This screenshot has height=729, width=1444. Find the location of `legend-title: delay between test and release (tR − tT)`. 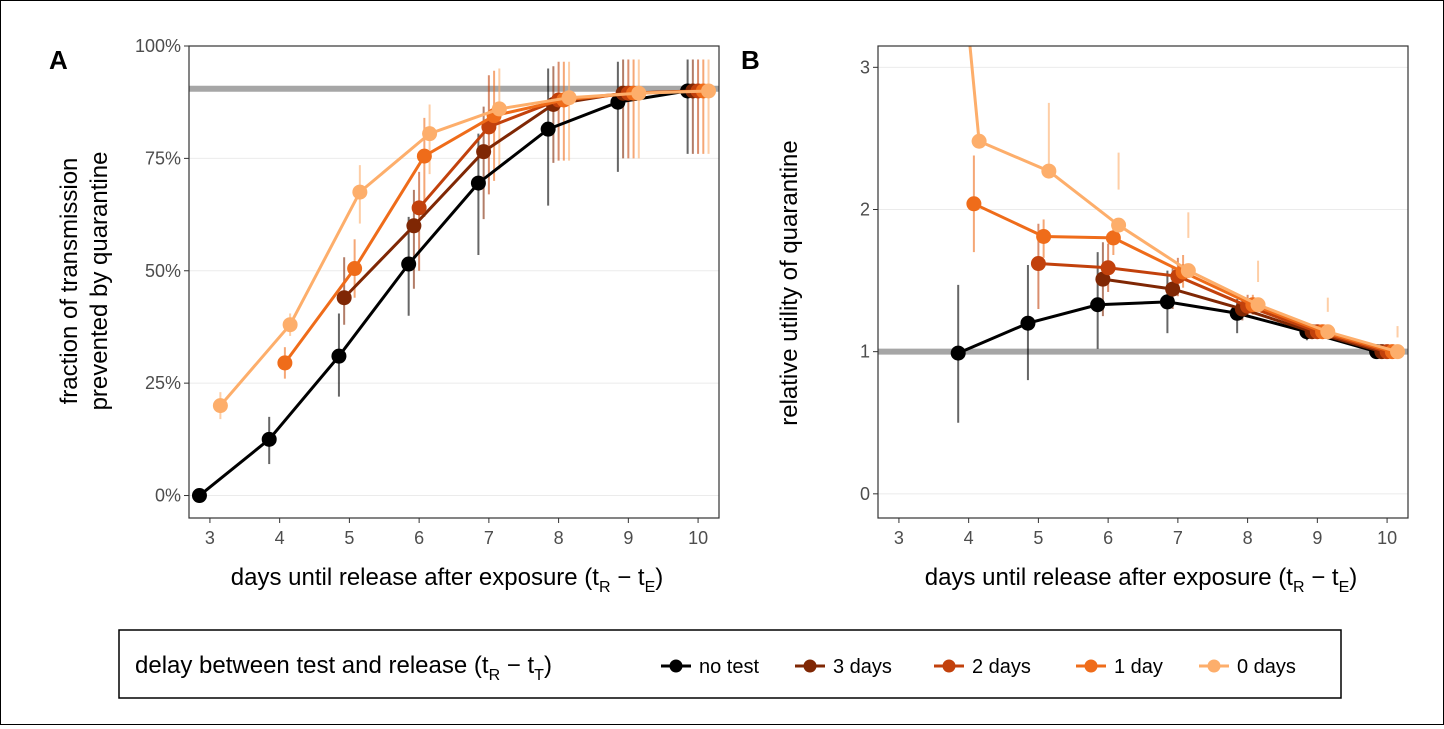

legend-title: delay between test and release (tR − tT) is located at coordinates (343, 668).